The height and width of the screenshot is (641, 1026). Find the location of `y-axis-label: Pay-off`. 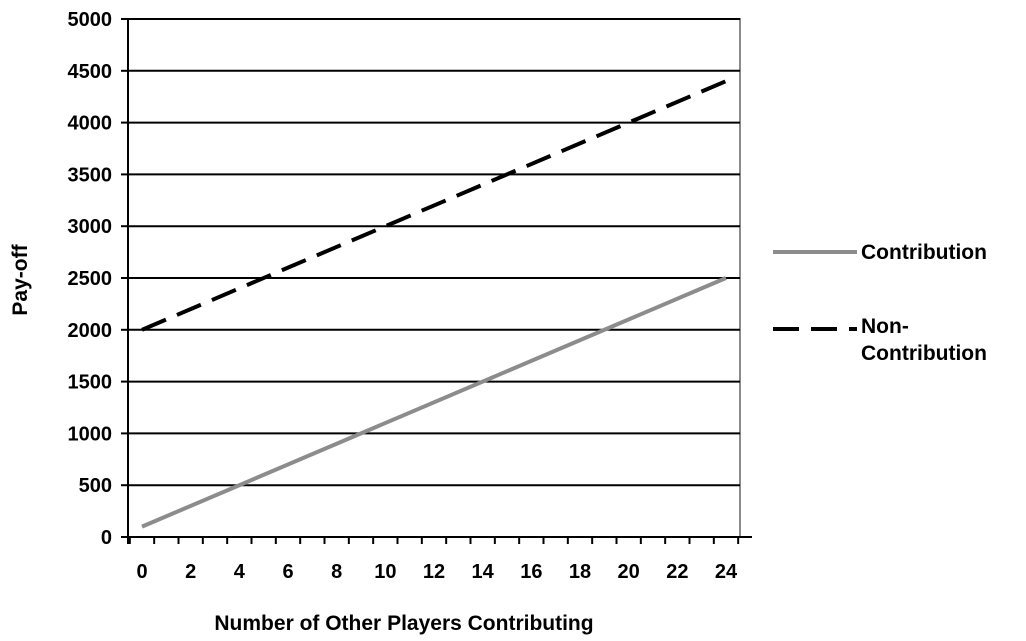

y-axis-label: Pay-off is located at coordinates (20, 279).